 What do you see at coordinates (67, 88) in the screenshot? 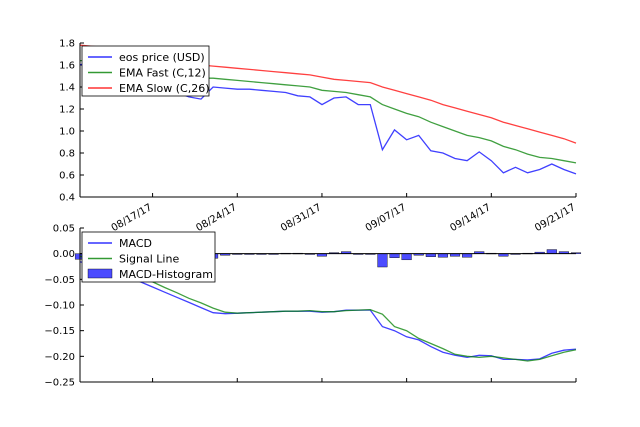
I see `price-y-tick-label: 1.4` at bounding box center [67, 88].